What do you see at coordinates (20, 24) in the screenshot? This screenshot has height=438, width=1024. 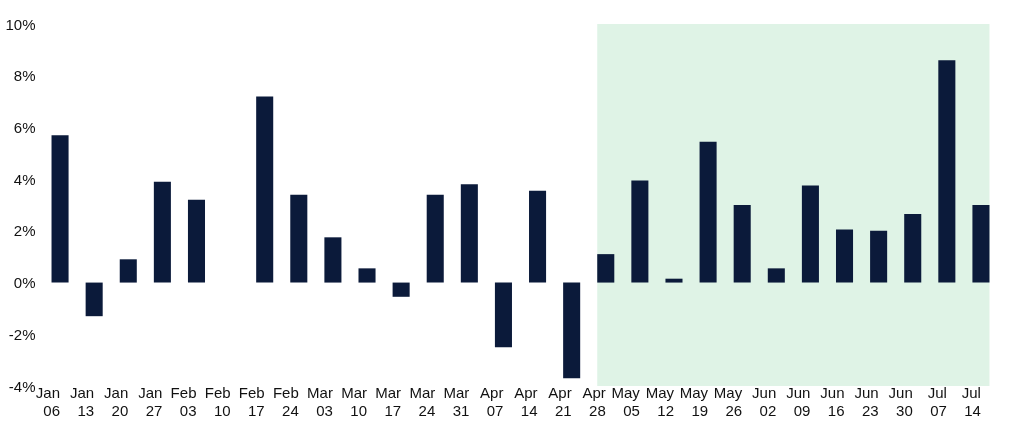 I see `y-tick-label: 10%` at bounding box center [20, 24].